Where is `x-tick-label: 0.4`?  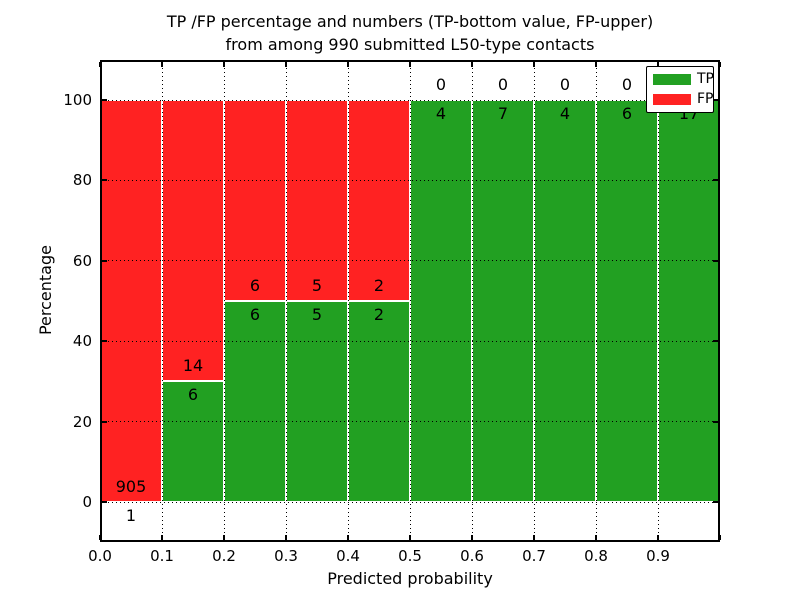 x-tick-label: 0.4 is located at coordinates (348, 556).